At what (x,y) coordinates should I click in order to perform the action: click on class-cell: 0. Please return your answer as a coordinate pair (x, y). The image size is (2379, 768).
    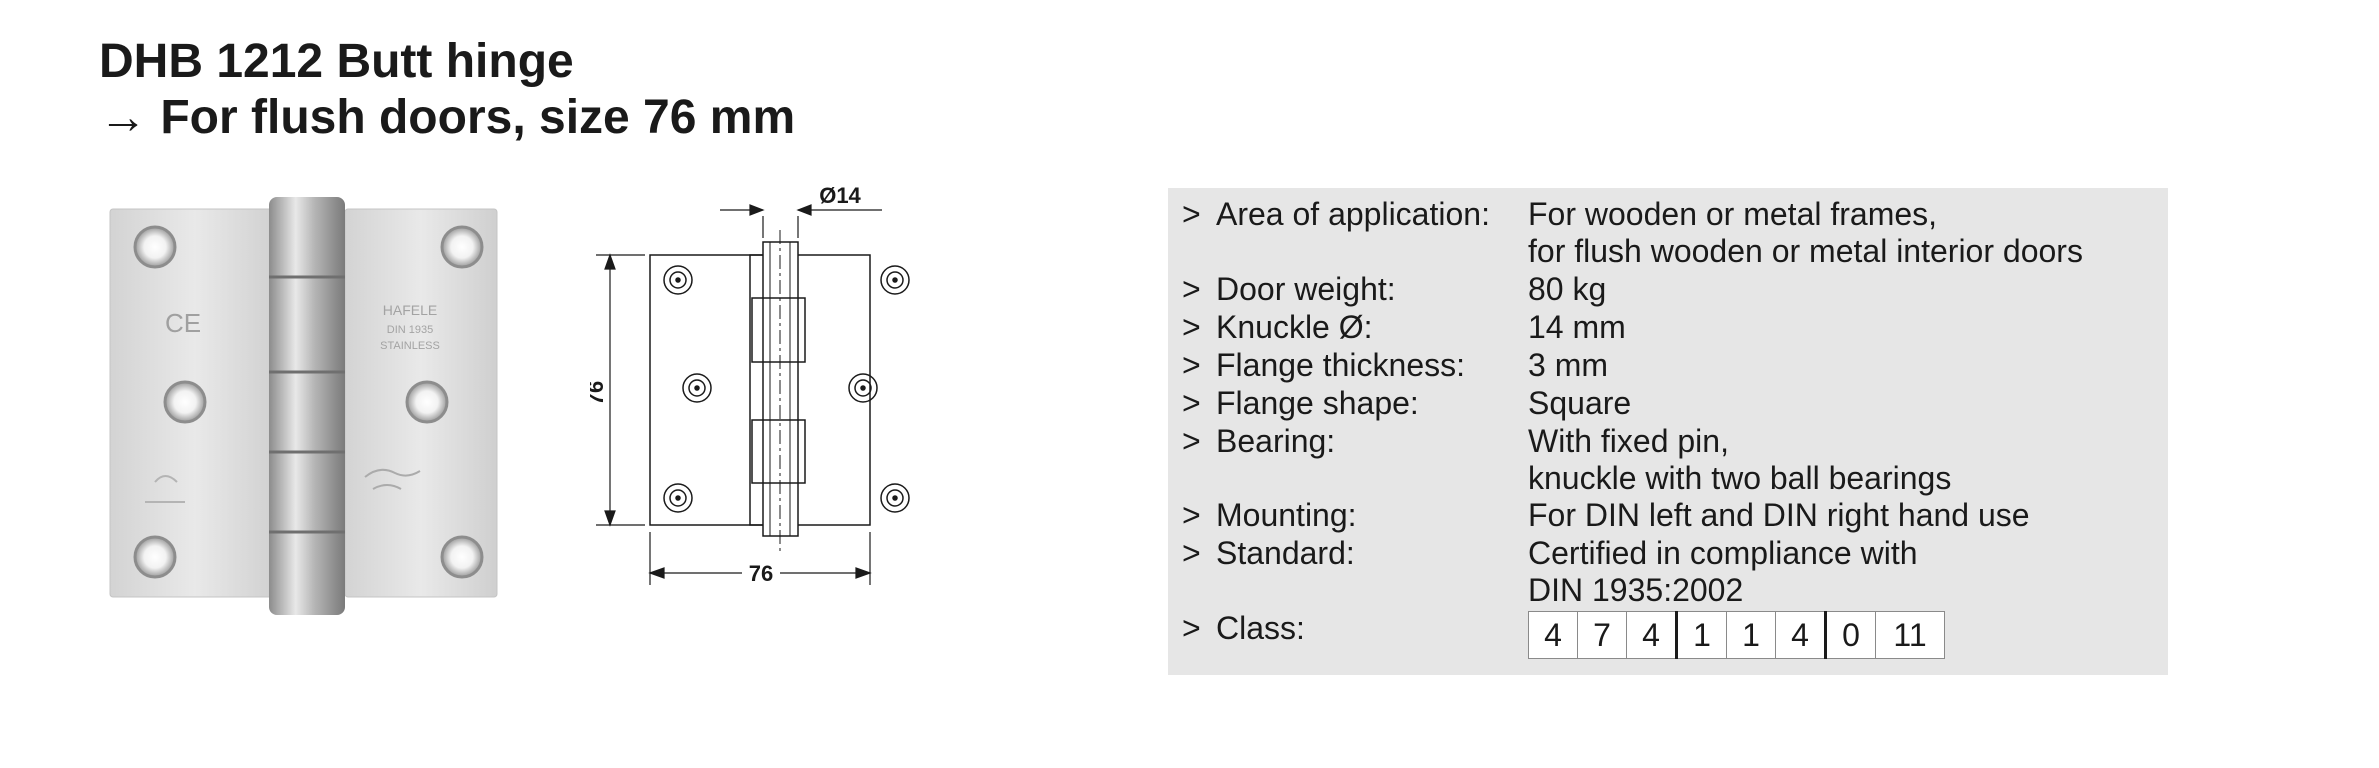
    Looking at the image, I should click on (1850, 635).